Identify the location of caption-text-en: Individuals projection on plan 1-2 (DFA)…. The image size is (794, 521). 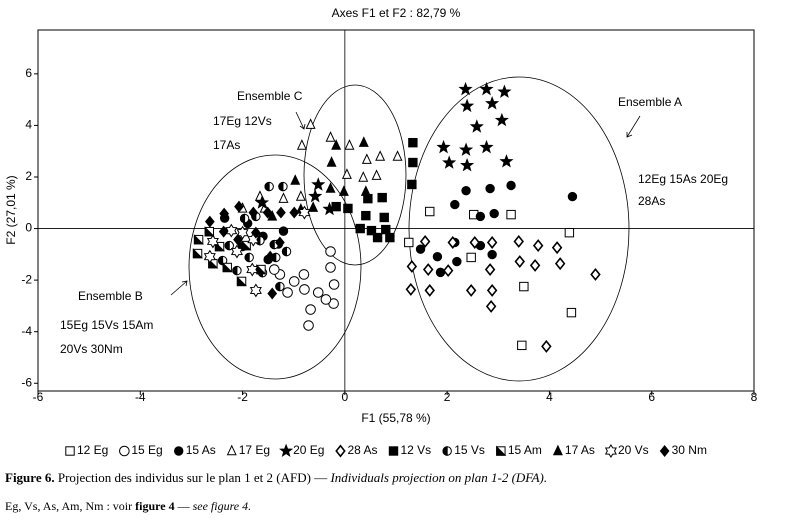
(439, 477).